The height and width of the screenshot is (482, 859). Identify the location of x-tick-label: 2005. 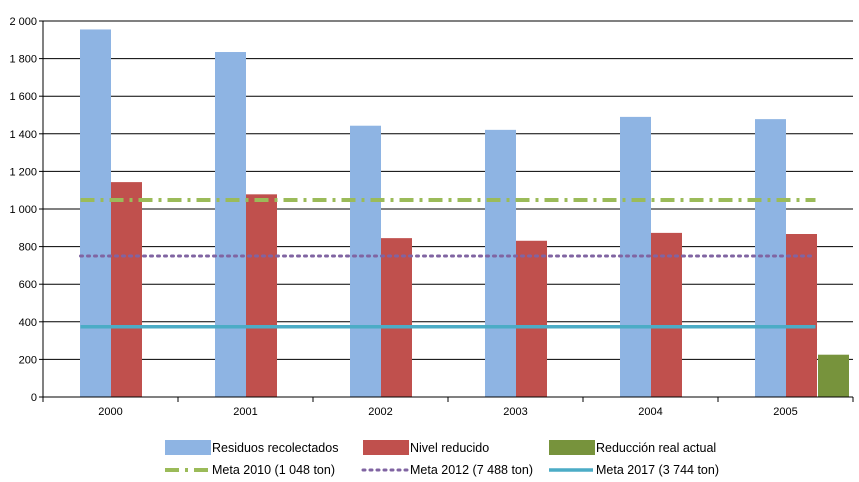
(785, 412).